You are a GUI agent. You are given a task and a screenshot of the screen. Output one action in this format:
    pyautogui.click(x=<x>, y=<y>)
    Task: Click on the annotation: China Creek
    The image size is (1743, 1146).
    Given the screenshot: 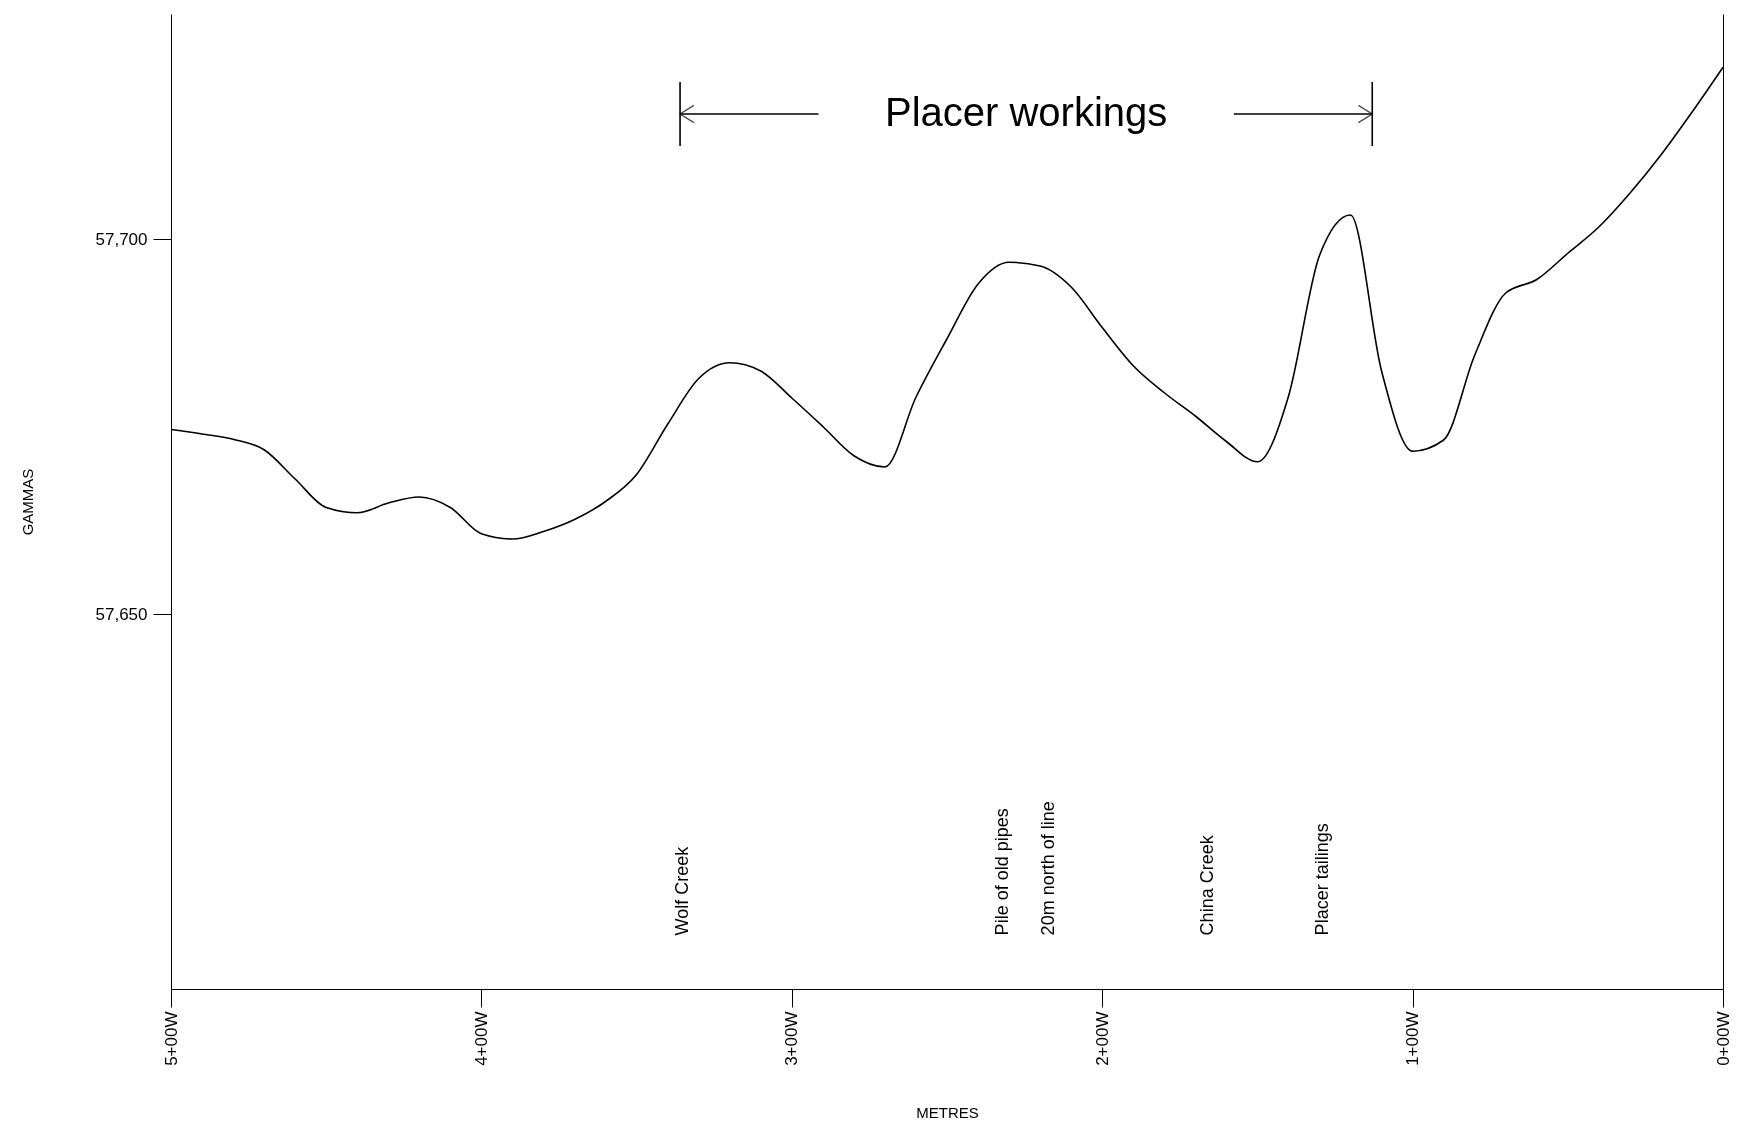 What is the action you would take?
    pyautogui.click(x=1206, y=885)
    